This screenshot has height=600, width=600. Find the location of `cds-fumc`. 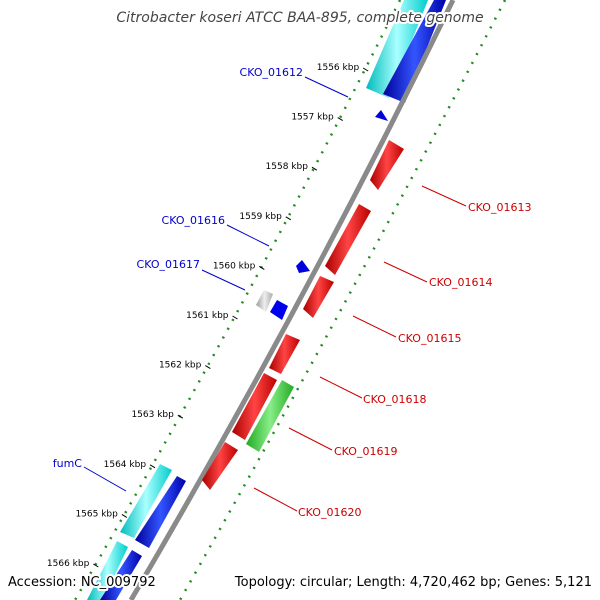

cds-fumc is located at coordinates (160, 512).